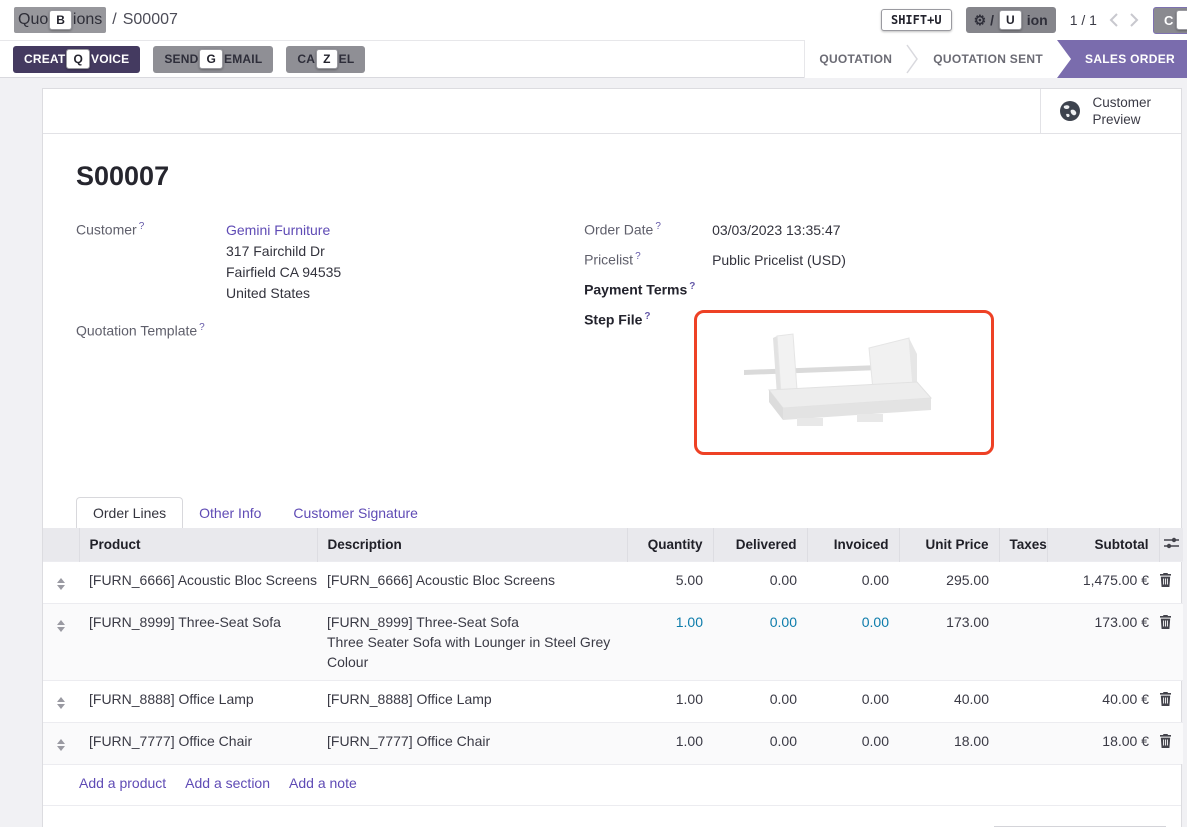 This screenshot has width=1187, height=827. What do you see at coordinates (323, 782) in the screenshot?
I see `add-link-add-a-note: Add a note` at bounding box center [323, 782].